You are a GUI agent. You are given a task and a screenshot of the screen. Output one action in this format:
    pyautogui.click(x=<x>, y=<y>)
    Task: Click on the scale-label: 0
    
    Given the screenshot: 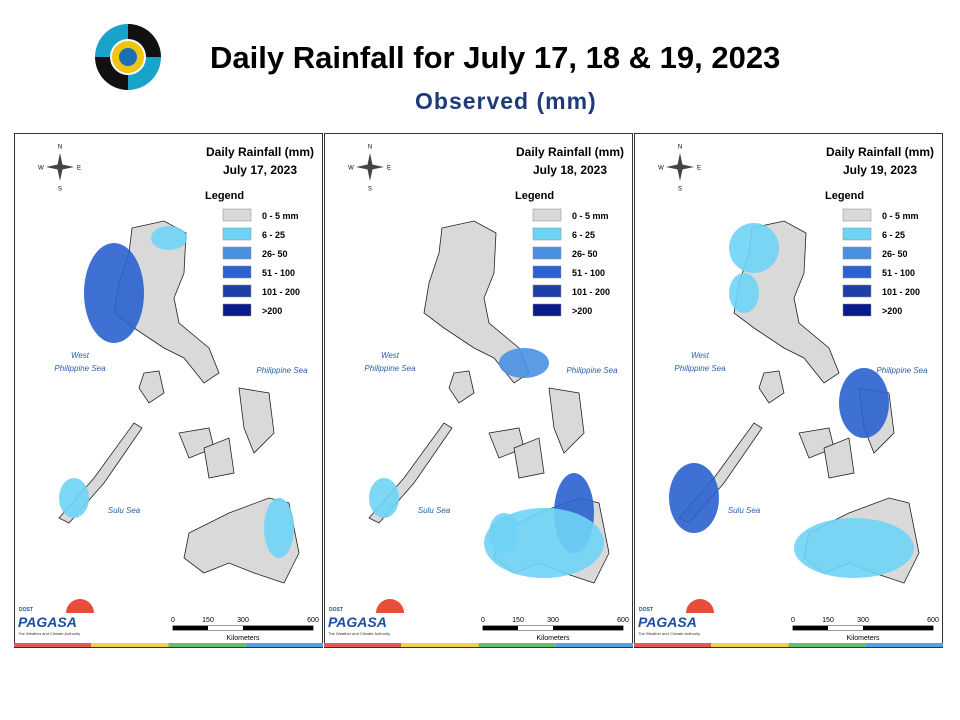 What is the action you would take?
    pyautogui.click(x=483, y=620)
    